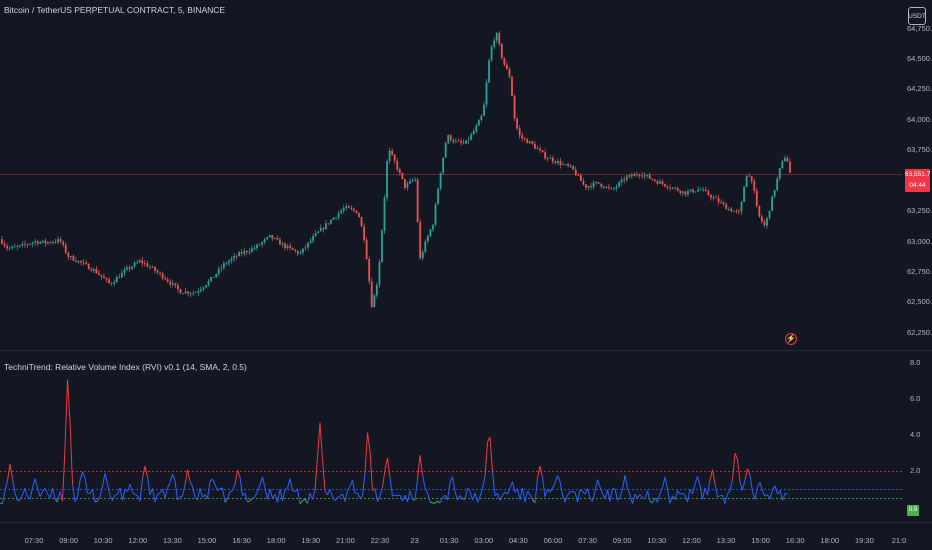 This screenshot has width=932, height=550. I want to click on indicator-axis-label: 2.0, so click(915, 471).